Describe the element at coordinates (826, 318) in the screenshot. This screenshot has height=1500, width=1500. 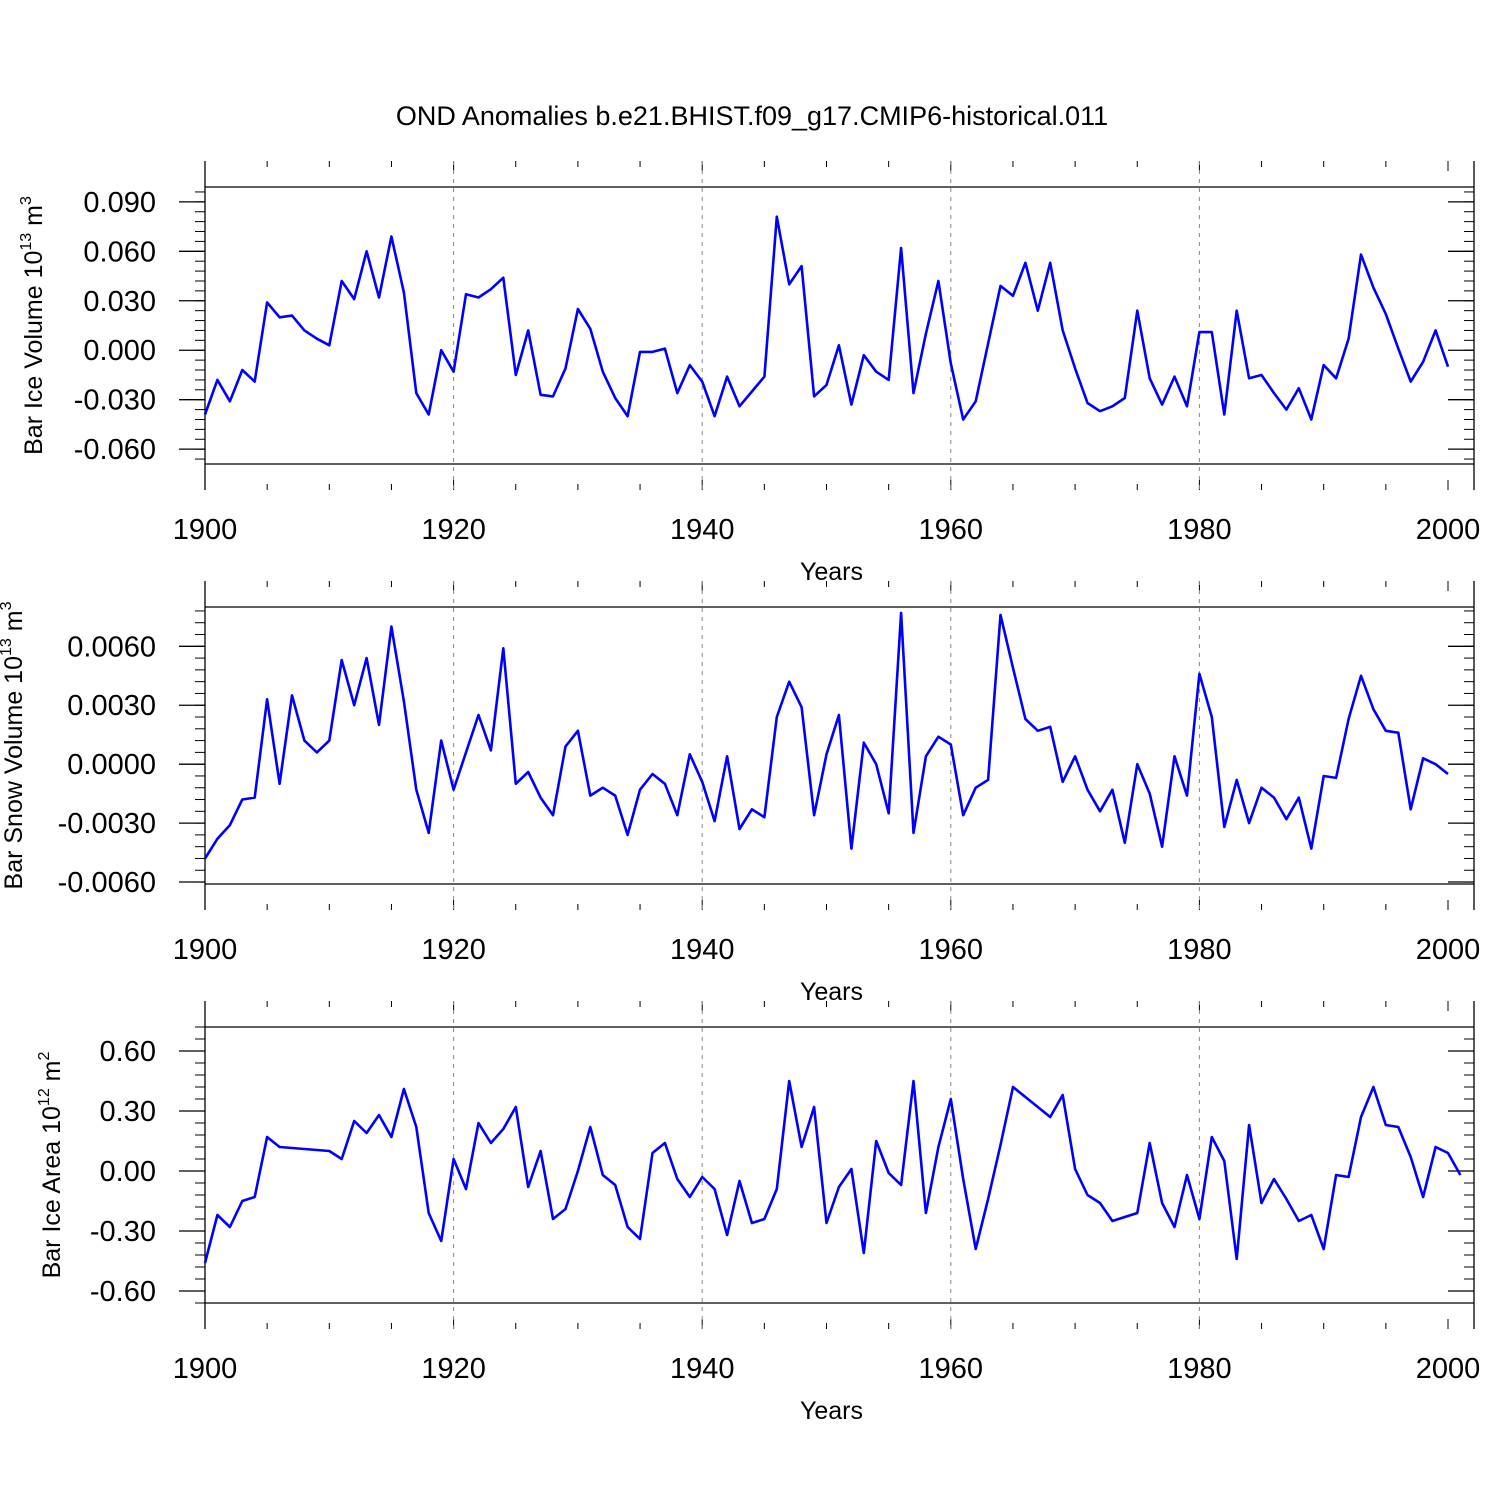
I see `series-line-ice-volume` at that location.